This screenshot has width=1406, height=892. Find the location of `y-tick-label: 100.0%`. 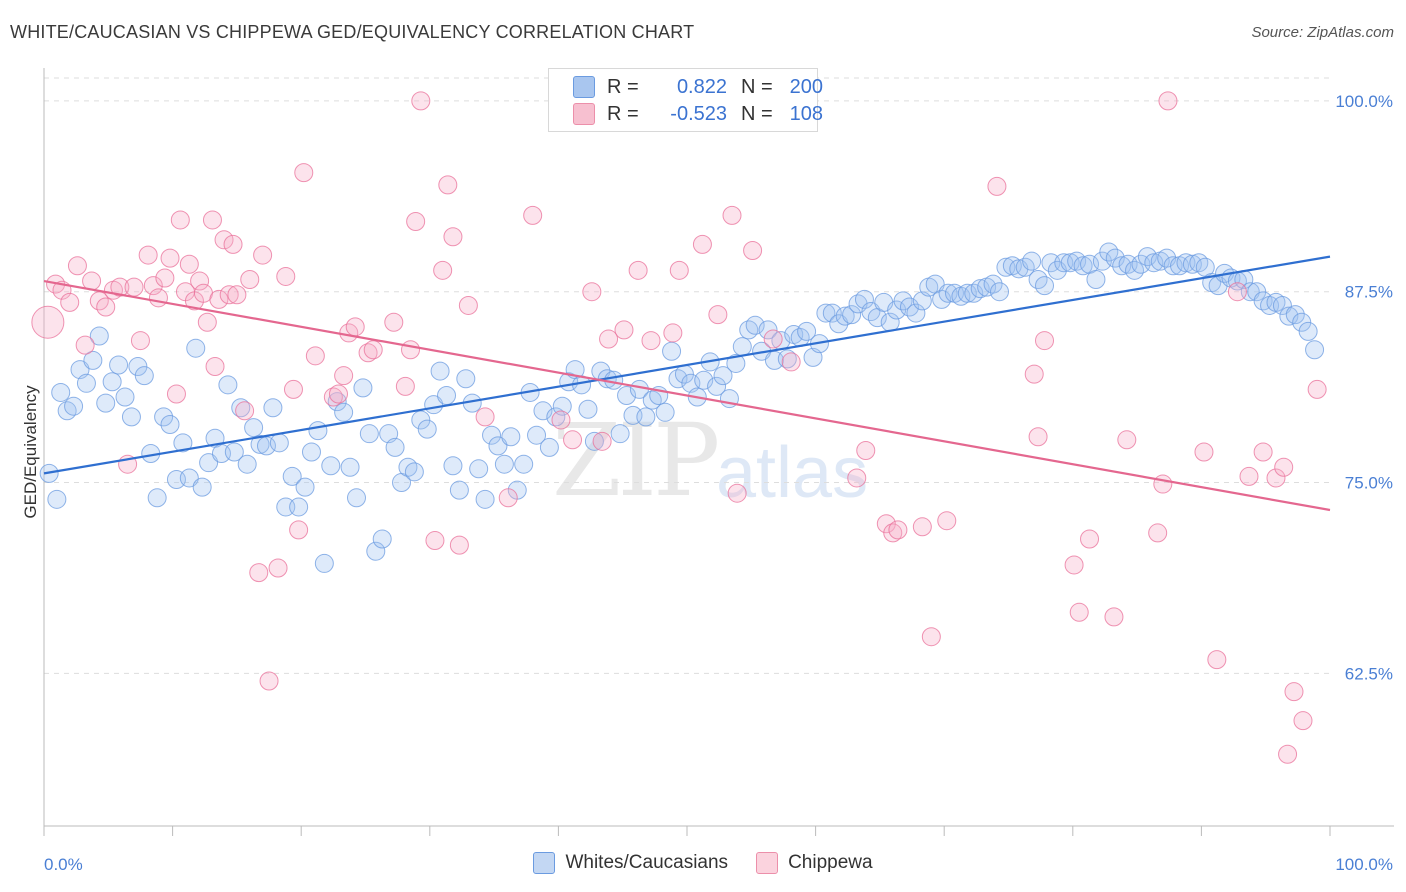

y-tick-label: 100.0% is located at coordinates (1364, 101).